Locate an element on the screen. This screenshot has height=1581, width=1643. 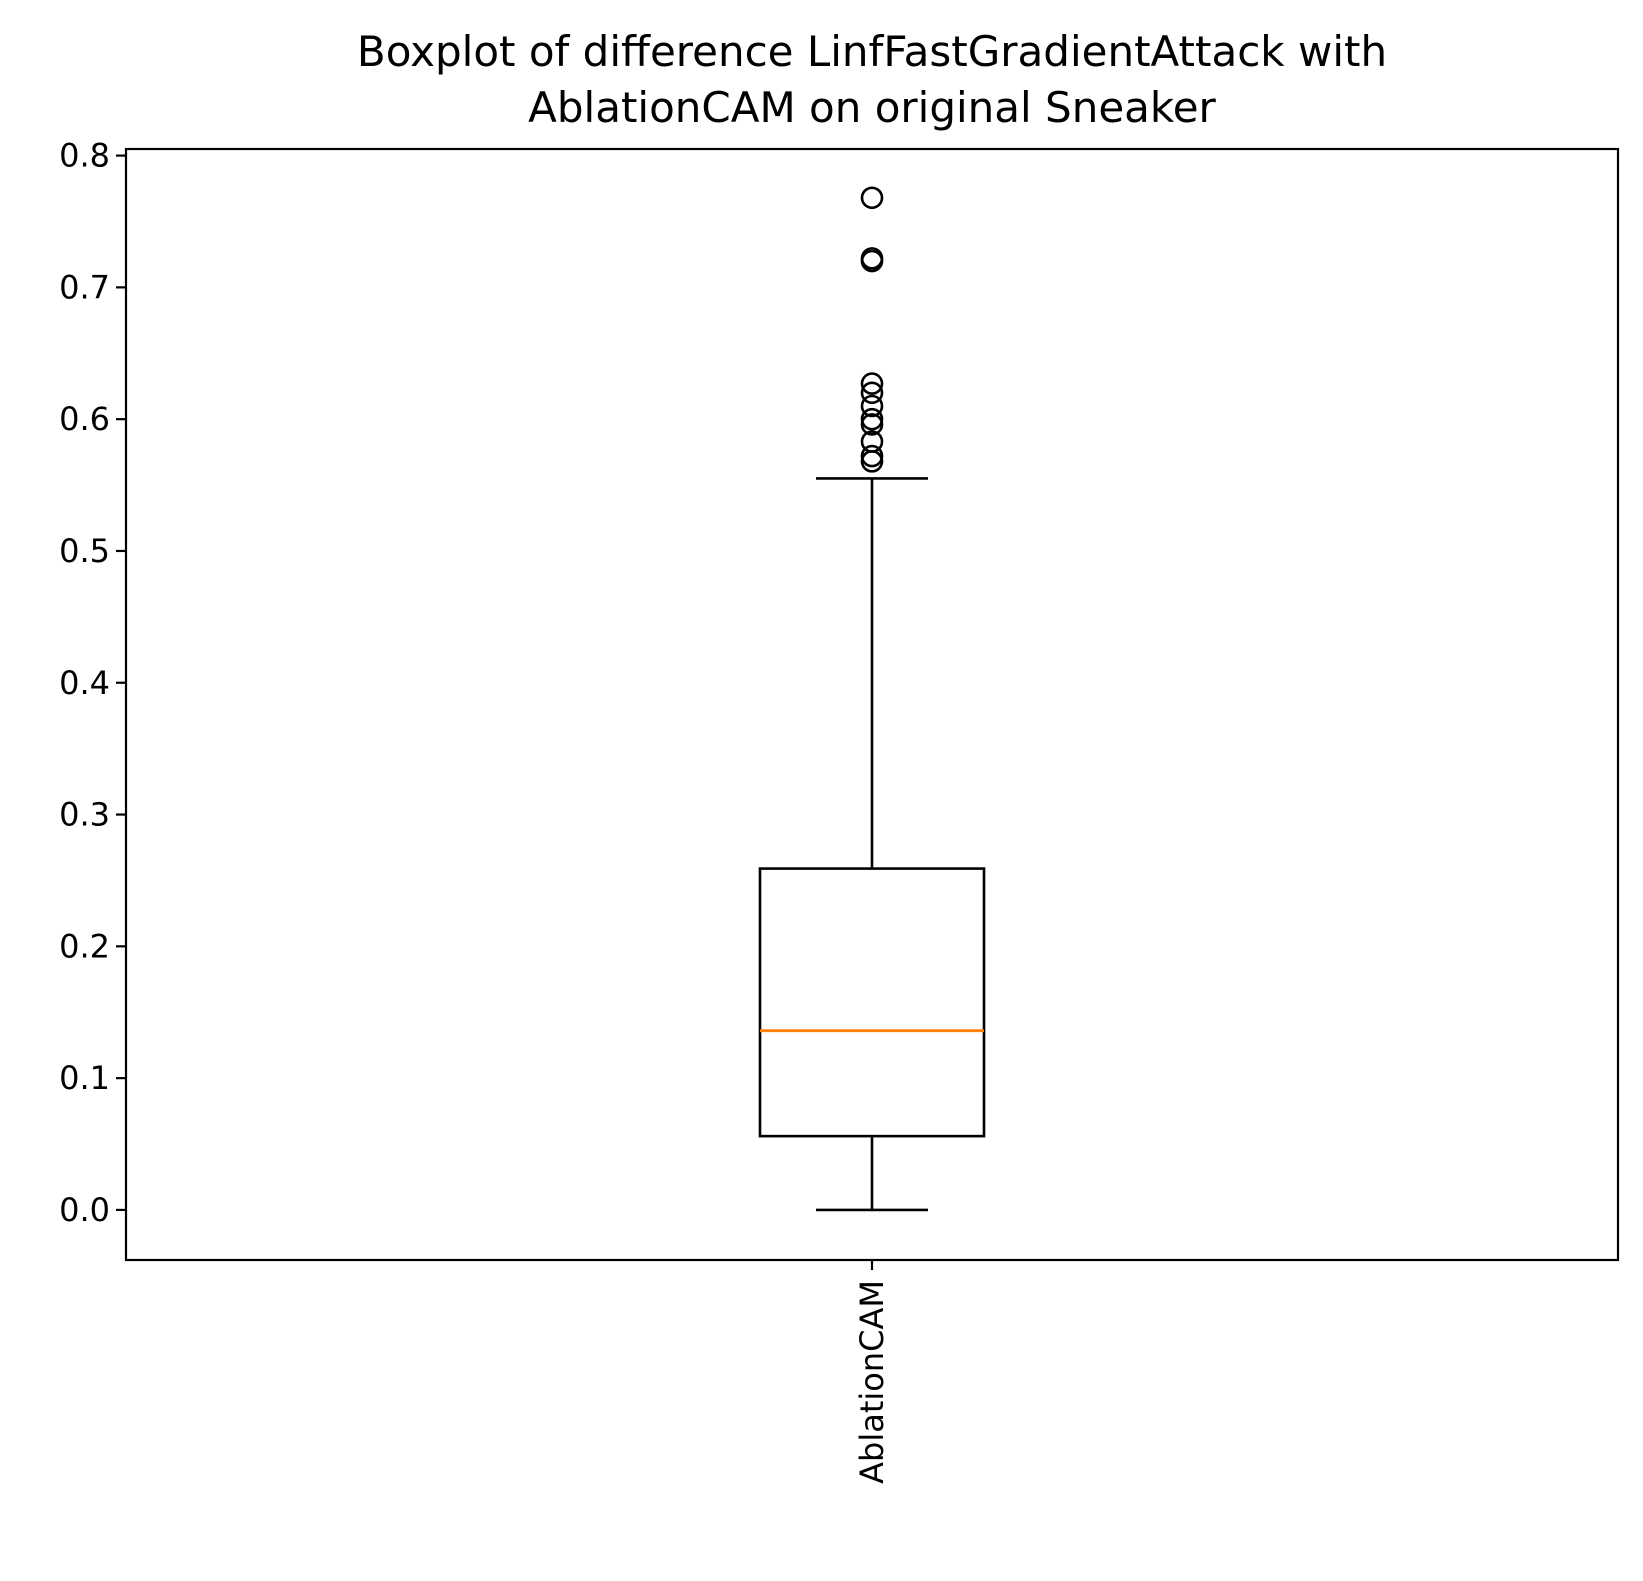
y-tick-label: 0.5 is located at coordinates (84, 551).